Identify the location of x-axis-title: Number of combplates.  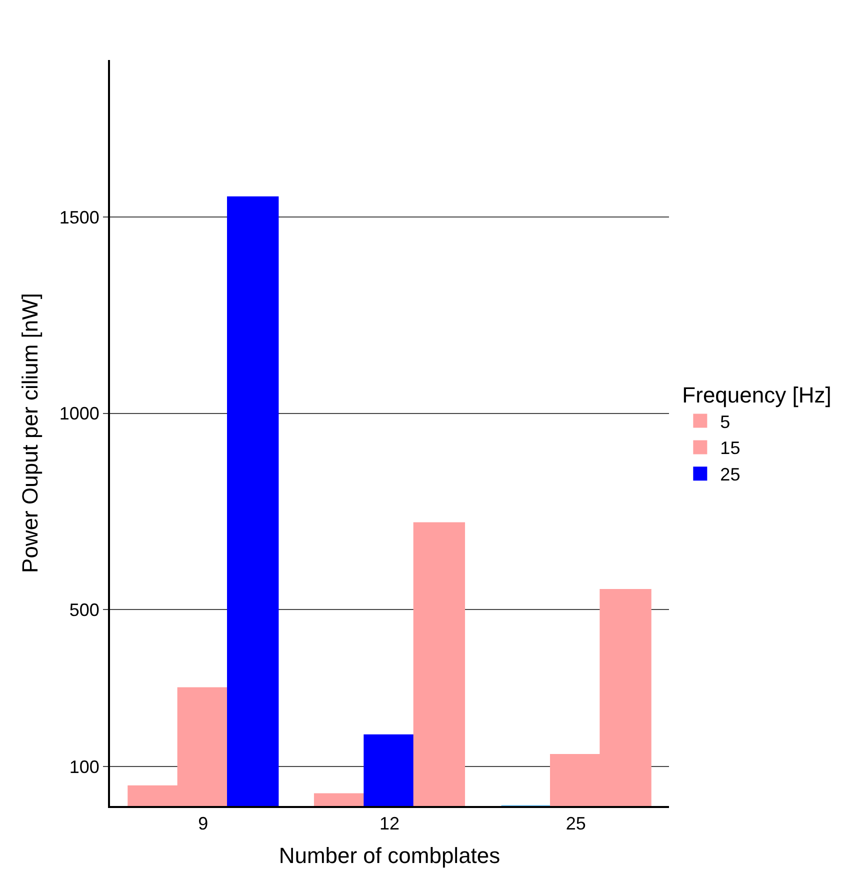
(389, 855).